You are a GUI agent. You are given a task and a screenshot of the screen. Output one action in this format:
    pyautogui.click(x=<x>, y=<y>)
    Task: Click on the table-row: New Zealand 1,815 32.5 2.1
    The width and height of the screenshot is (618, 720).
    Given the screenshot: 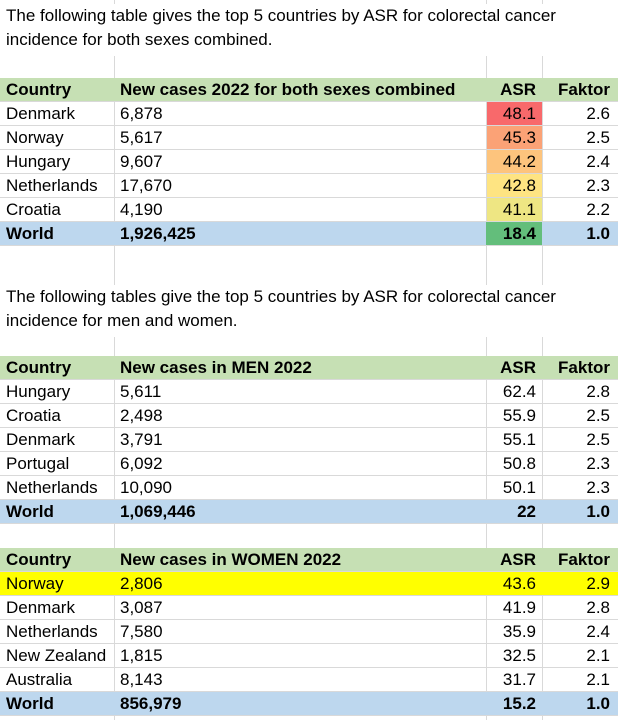 What is the action you would take?
    pyautogui.click(x=309, y=656)
    